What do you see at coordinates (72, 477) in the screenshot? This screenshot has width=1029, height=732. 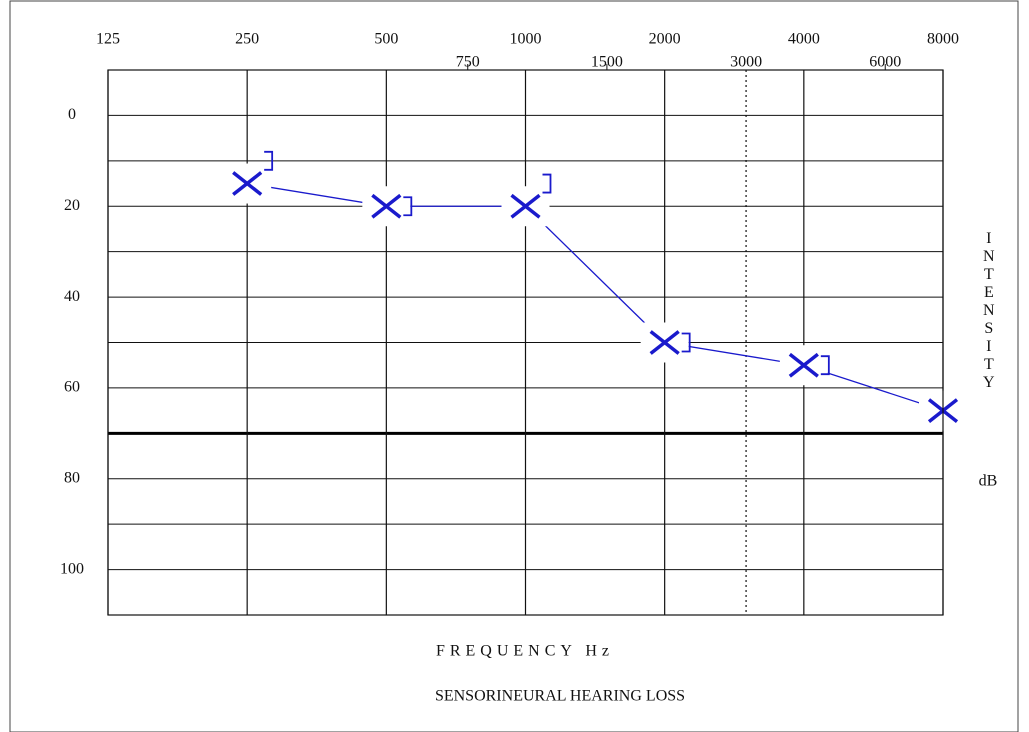 I see `y-tick-label: 80` at bounding box center [72, 477].